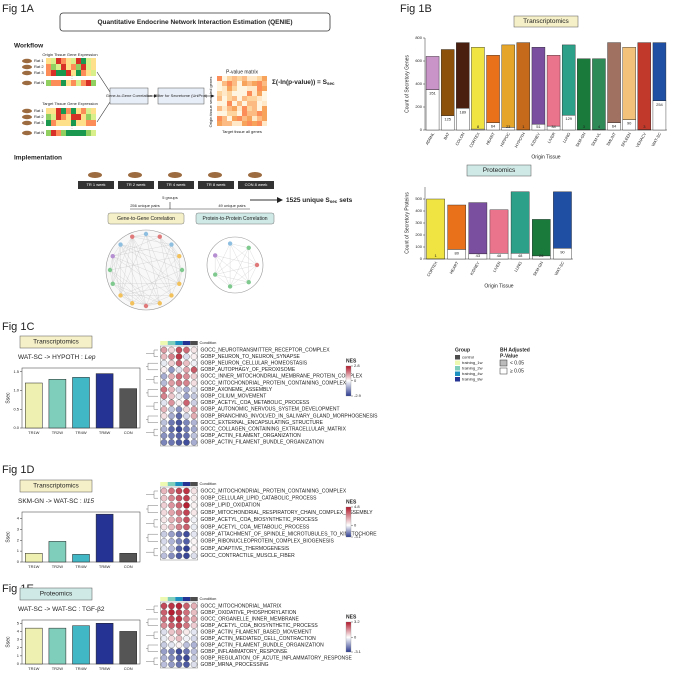 The image size is (674, 680). What do you see at coordinates (61, 609) in the screenshot?
I see `subtitle-text: WAT-SC -> WAT-SC : TGF-β2` at bounding box center [61, 609].